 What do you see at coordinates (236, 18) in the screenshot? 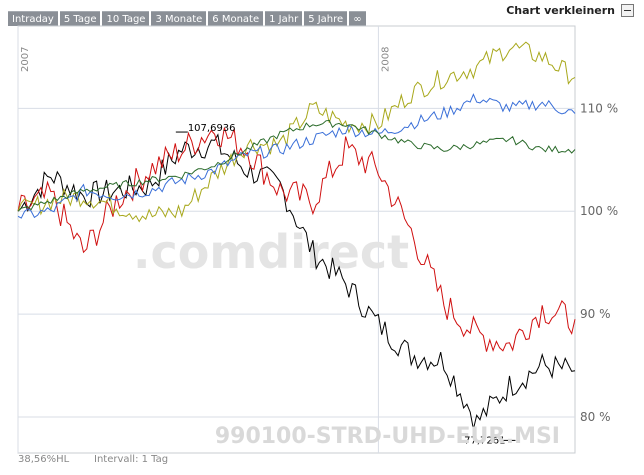
I see `tab-4: 6 Monate` at bounding box center [236, 18].